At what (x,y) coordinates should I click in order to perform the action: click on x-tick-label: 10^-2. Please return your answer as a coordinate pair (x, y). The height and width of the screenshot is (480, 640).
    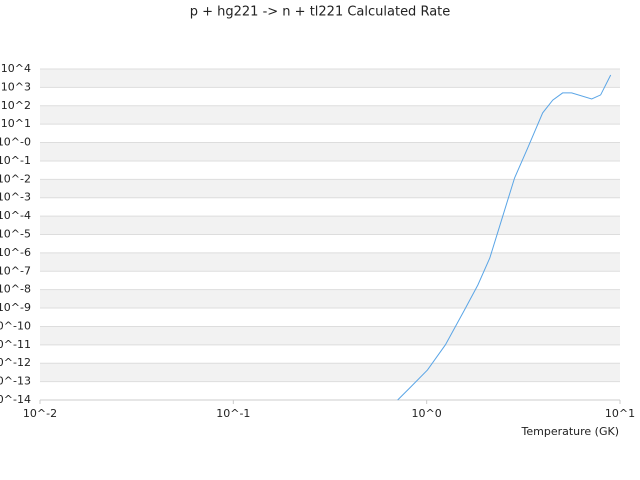
    Looking at the image, I should click on (40, 413).